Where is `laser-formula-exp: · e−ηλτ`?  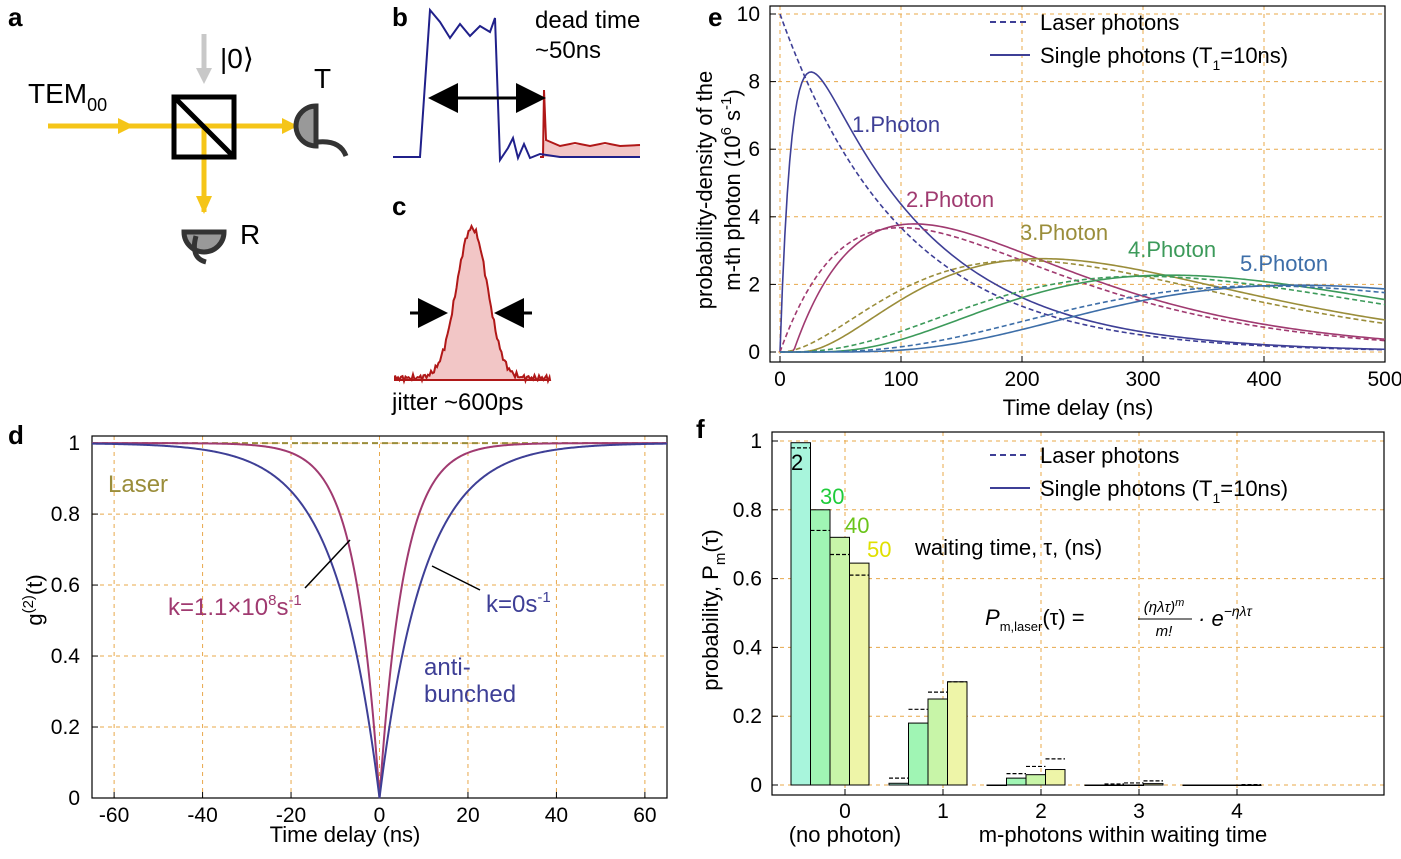 laser-formula-exp: · e−ηλτ is located at coordinates (1225, 617).